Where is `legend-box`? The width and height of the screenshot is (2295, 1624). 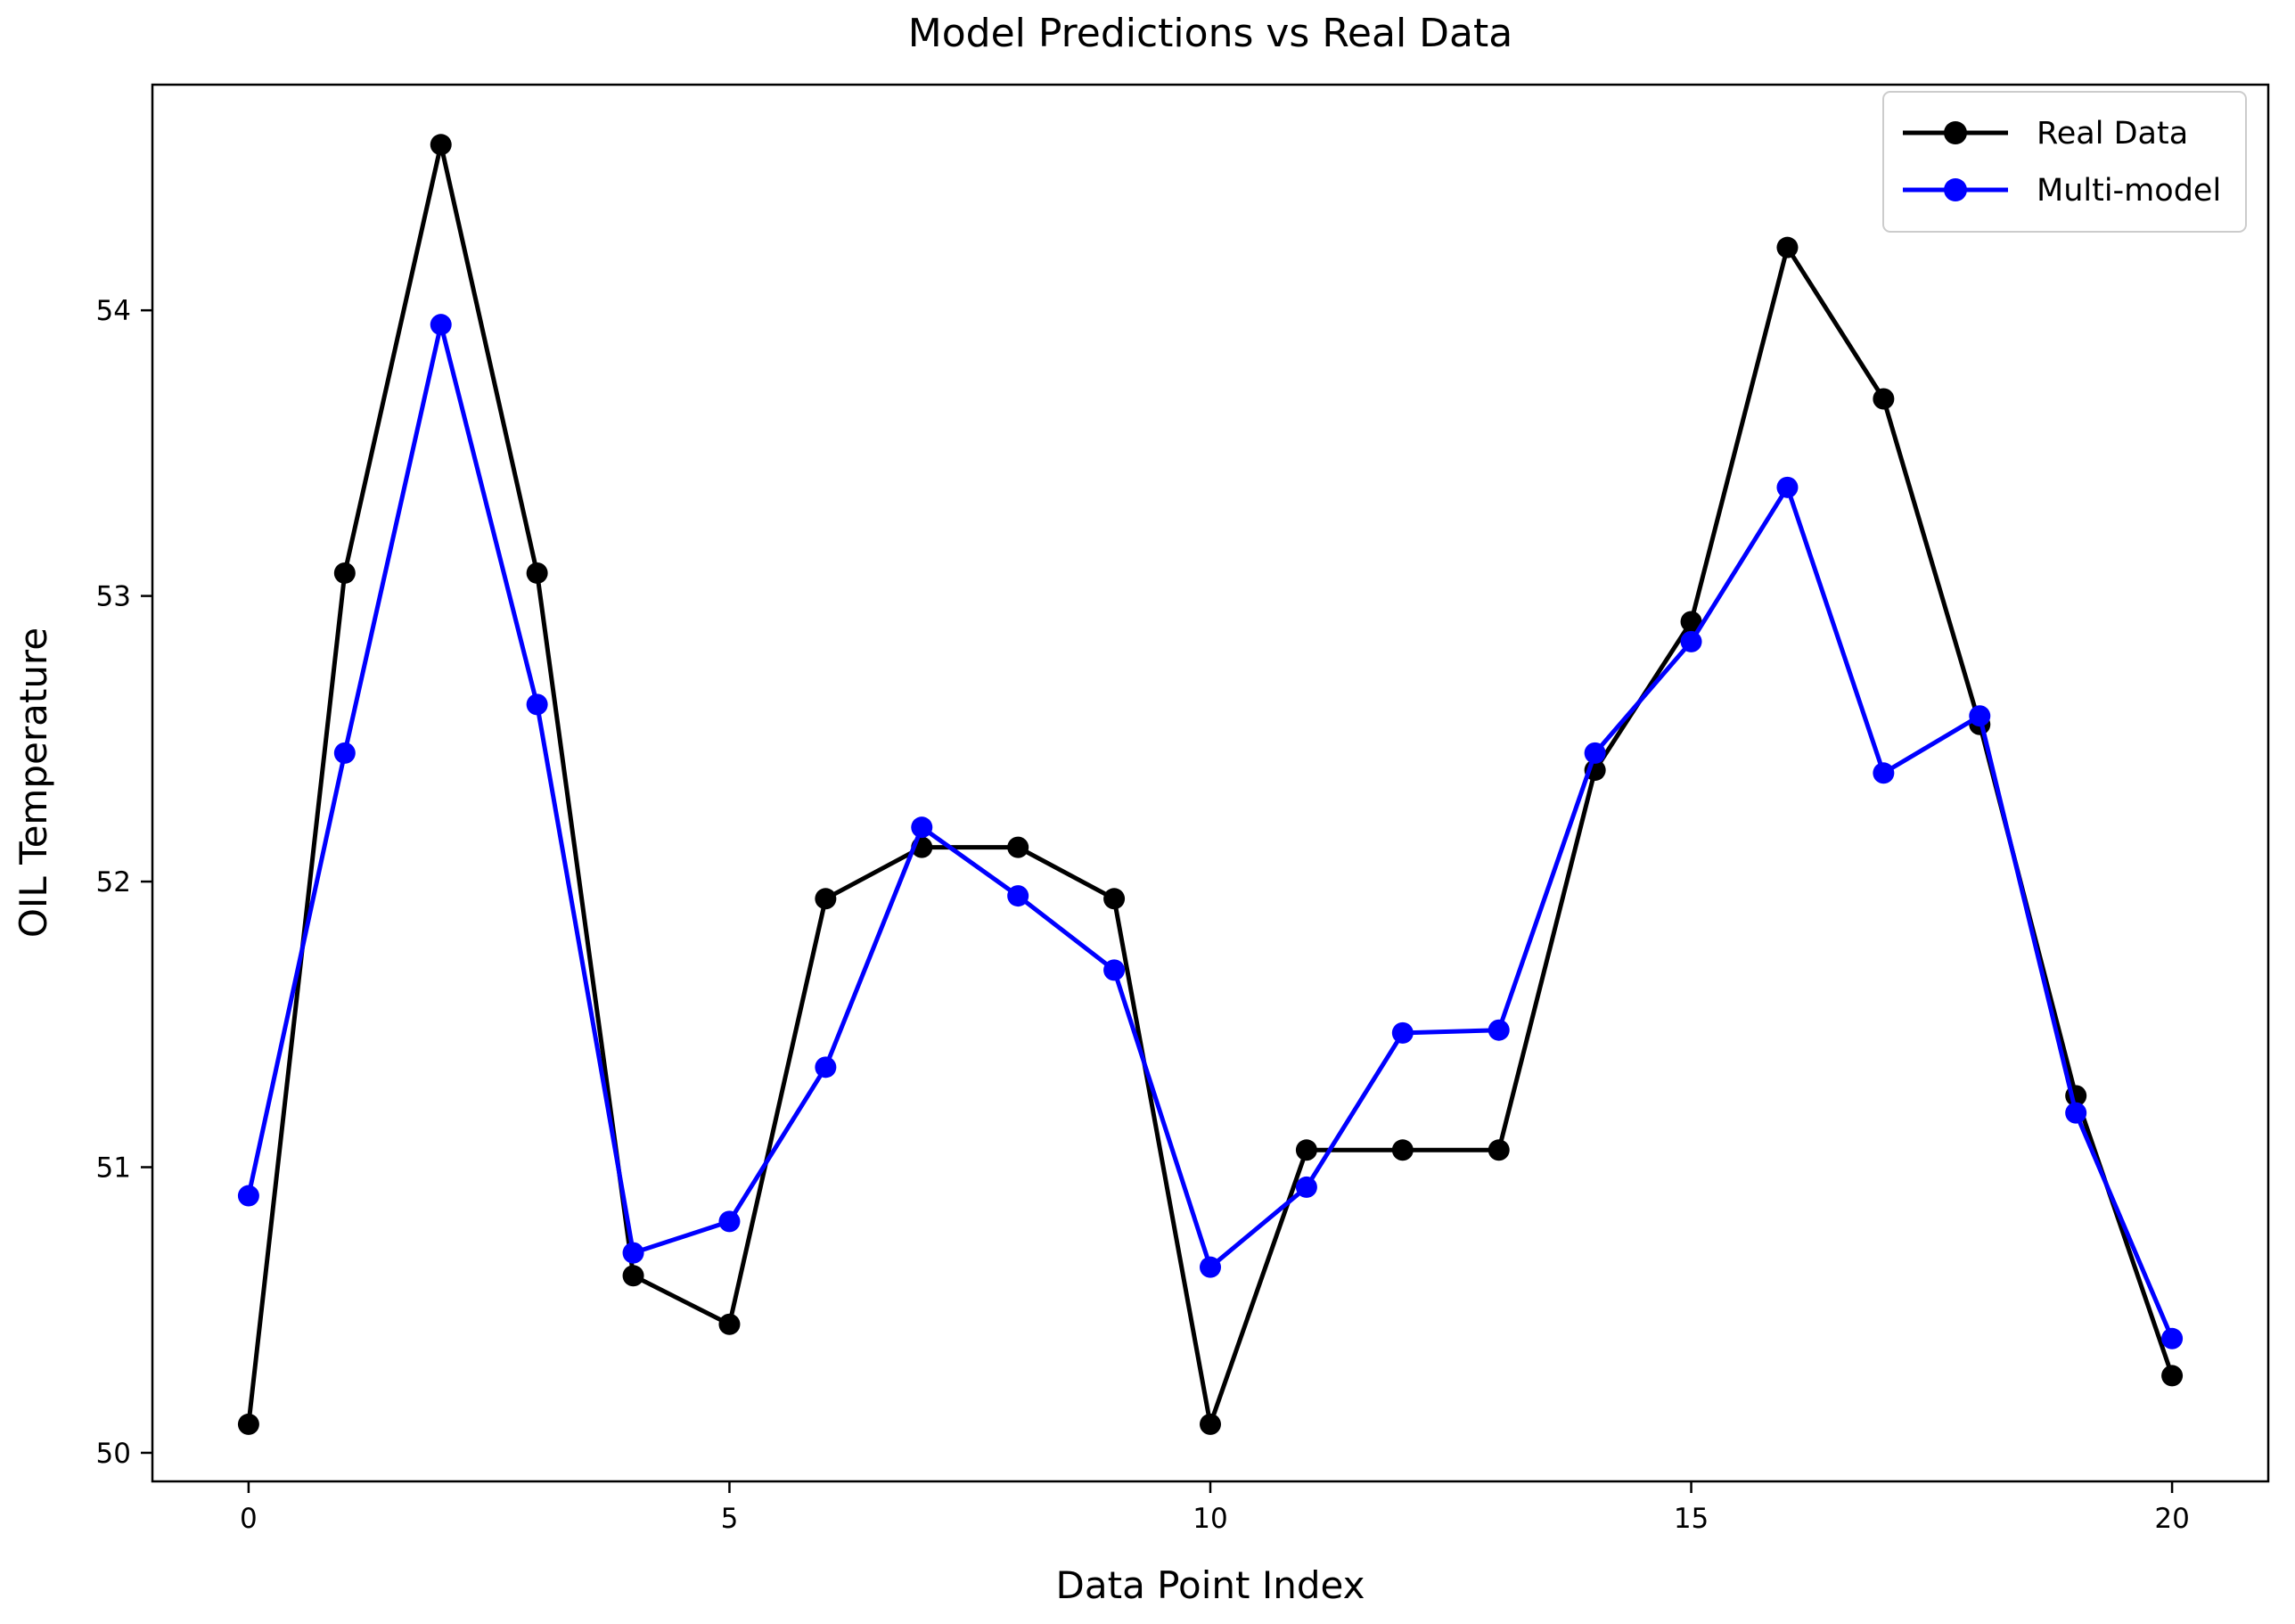
legend-box is located at coordinates (2064, 162).